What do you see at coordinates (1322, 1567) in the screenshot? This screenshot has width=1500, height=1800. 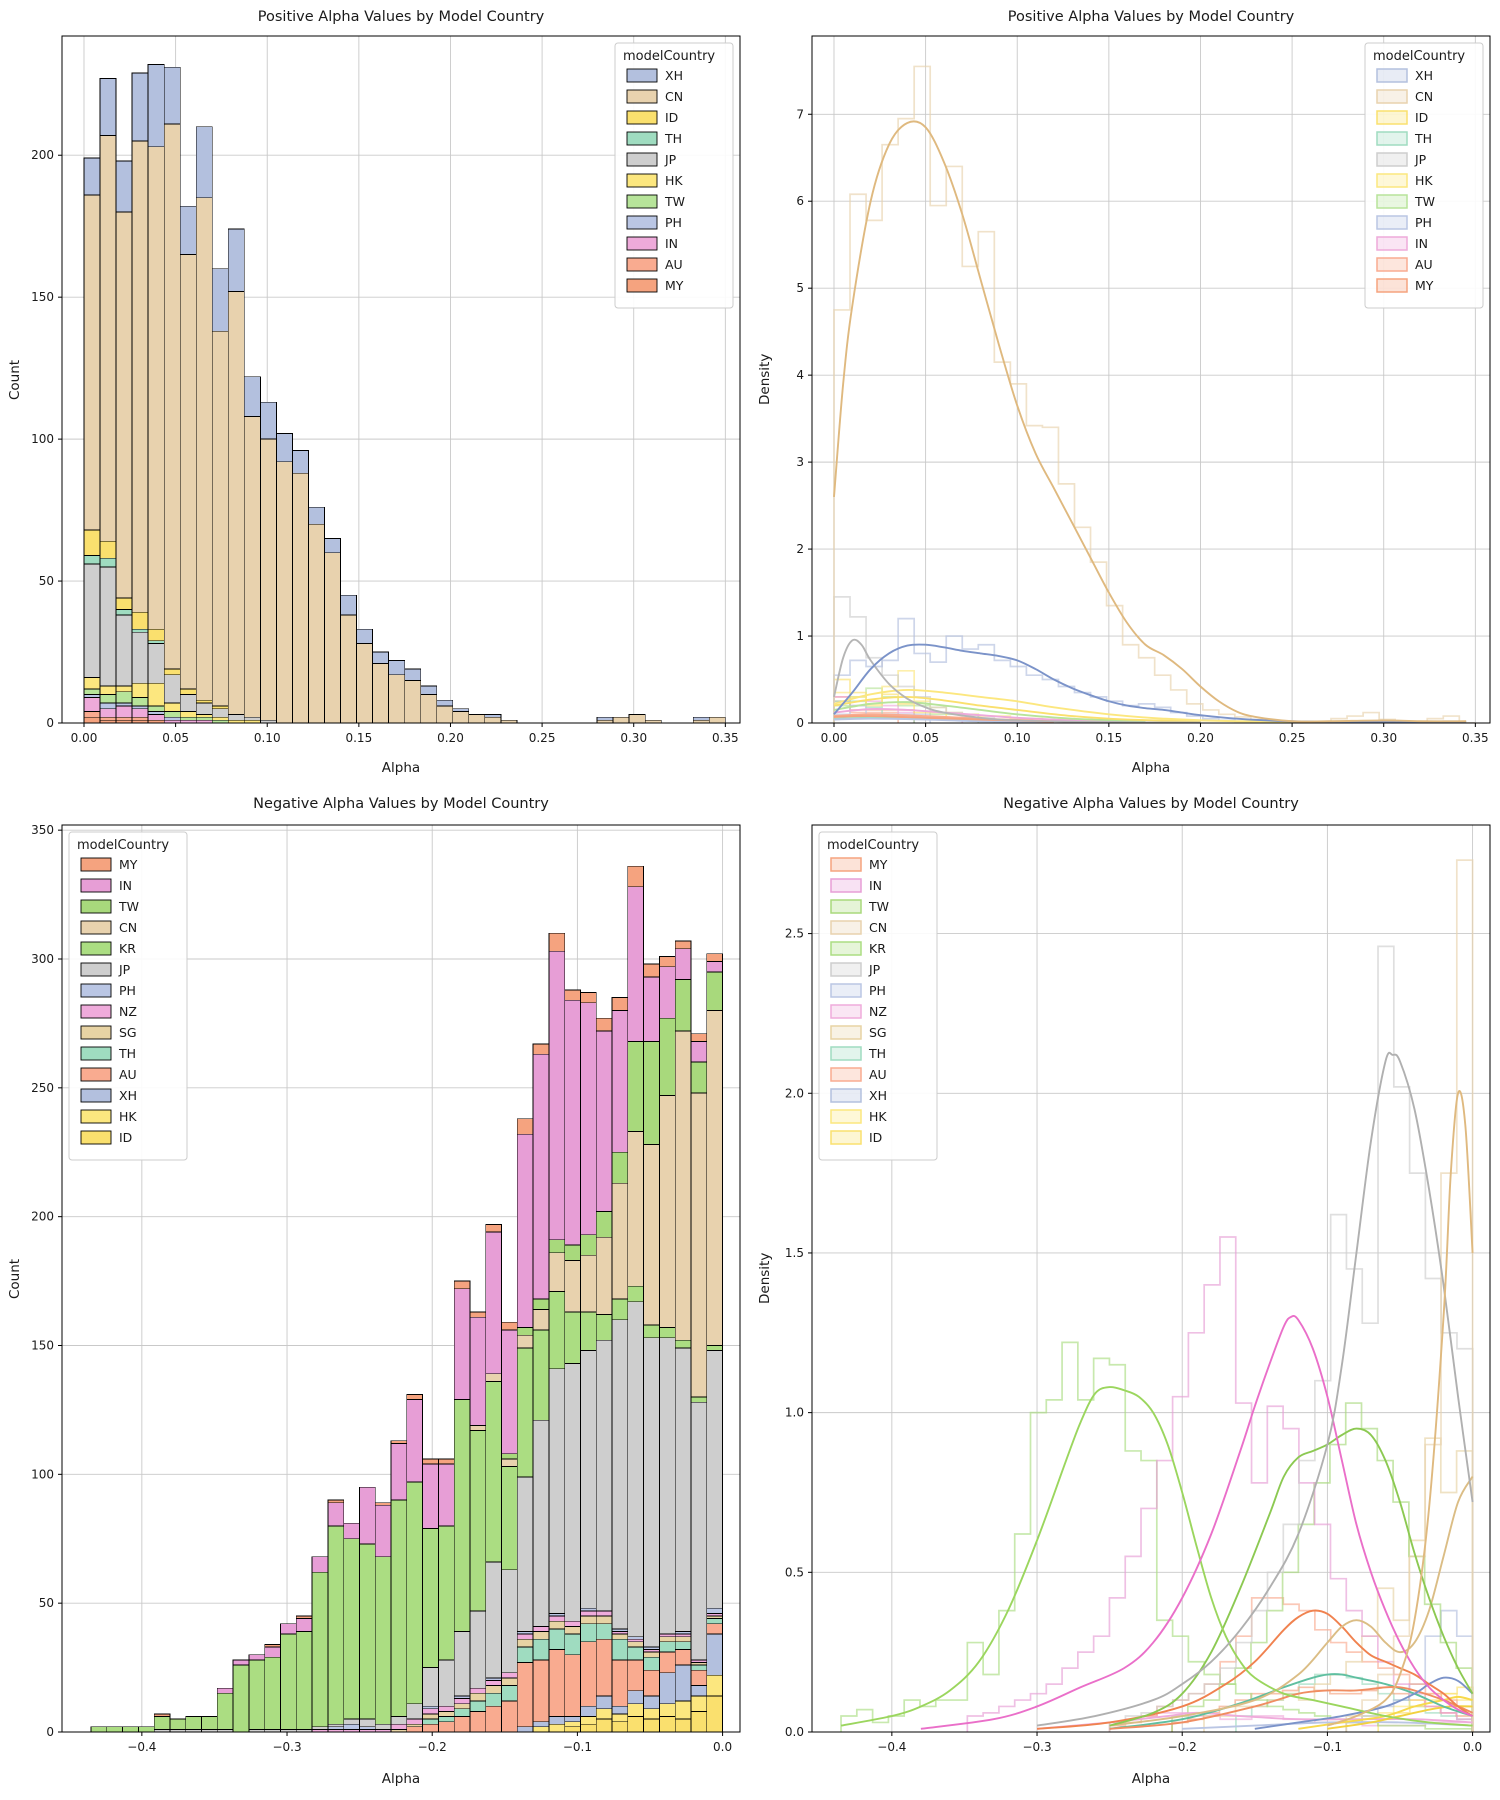 I see `step-hist-TW` at bounding box center [1322, 1567].